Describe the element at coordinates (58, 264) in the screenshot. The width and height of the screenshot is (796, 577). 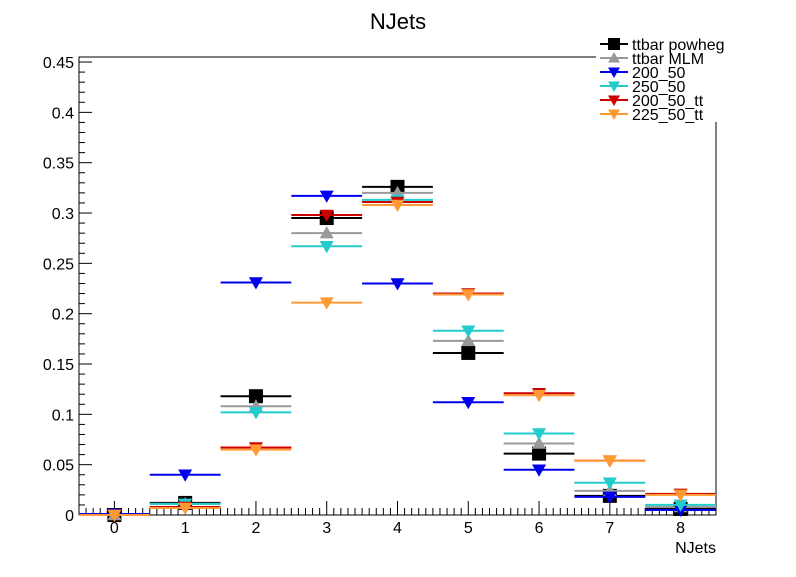
I see `y-tick-label: 0.25` at that location.